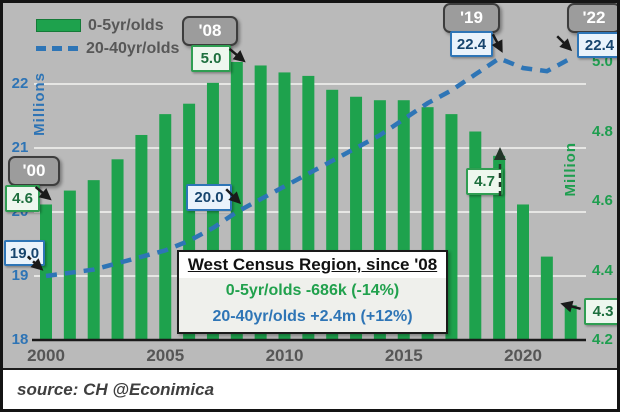 This screenshot has width=620, height=412. I want to click on right-axis-tick-4.6: 4.6, so click(602, 200).